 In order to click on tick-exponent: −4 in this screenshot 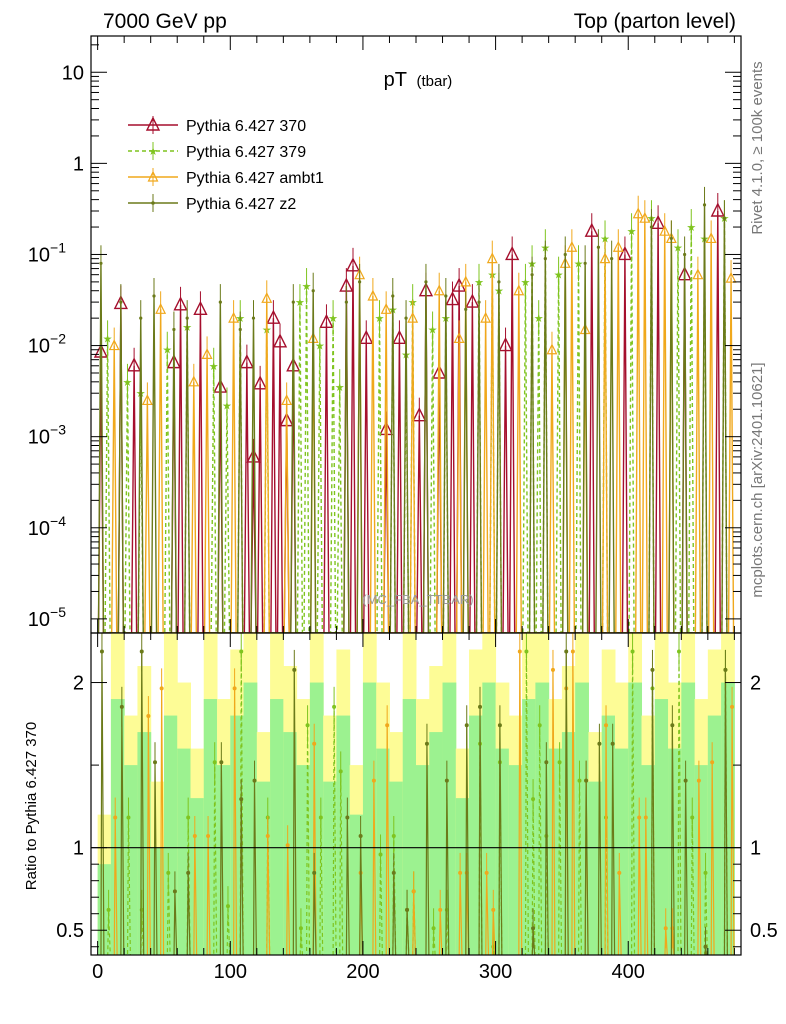, I will do `click(58, 521)`.